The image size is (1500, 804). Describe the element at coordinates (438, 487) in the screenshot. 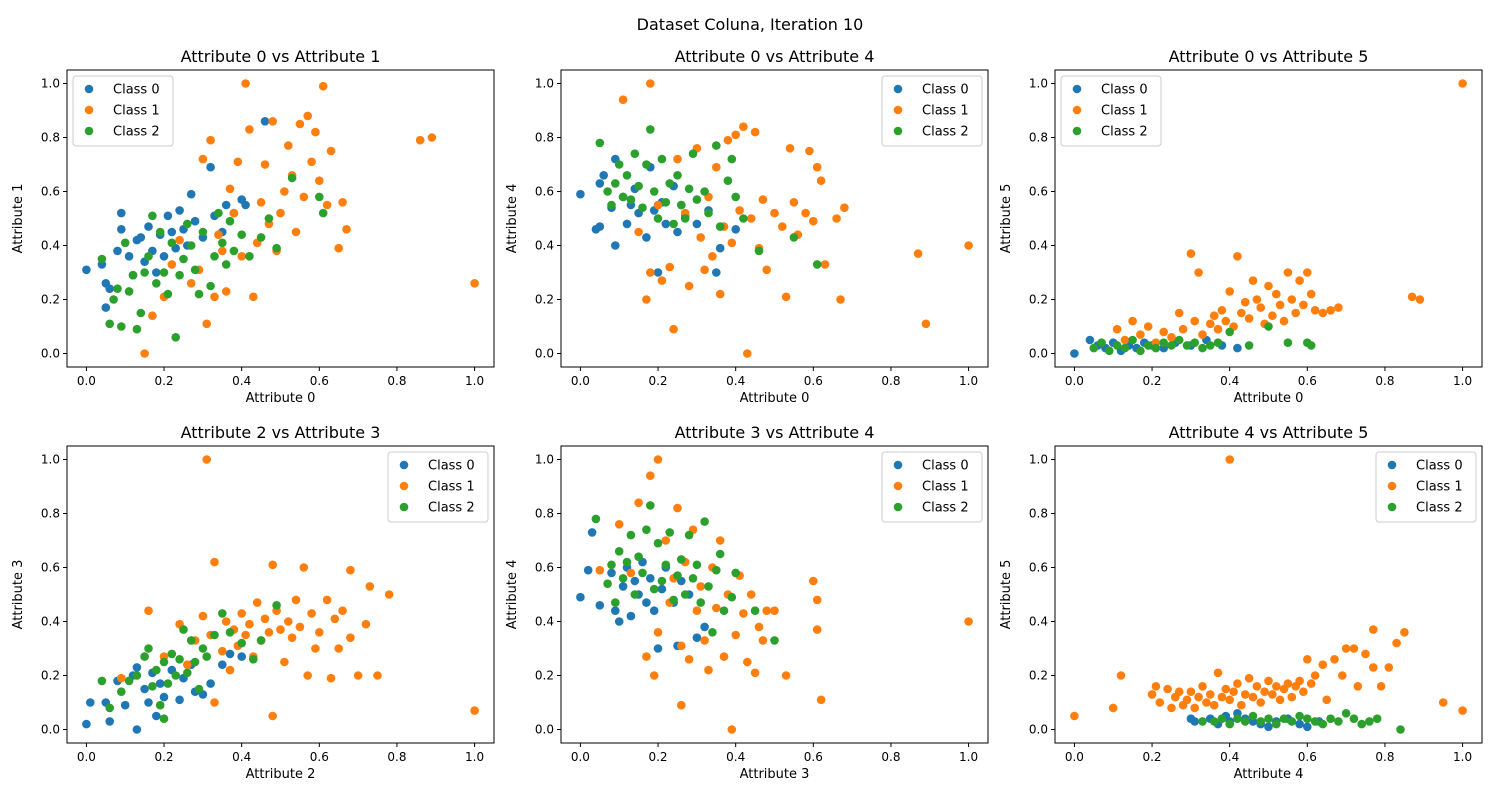

I see `legend-frame` at that location.